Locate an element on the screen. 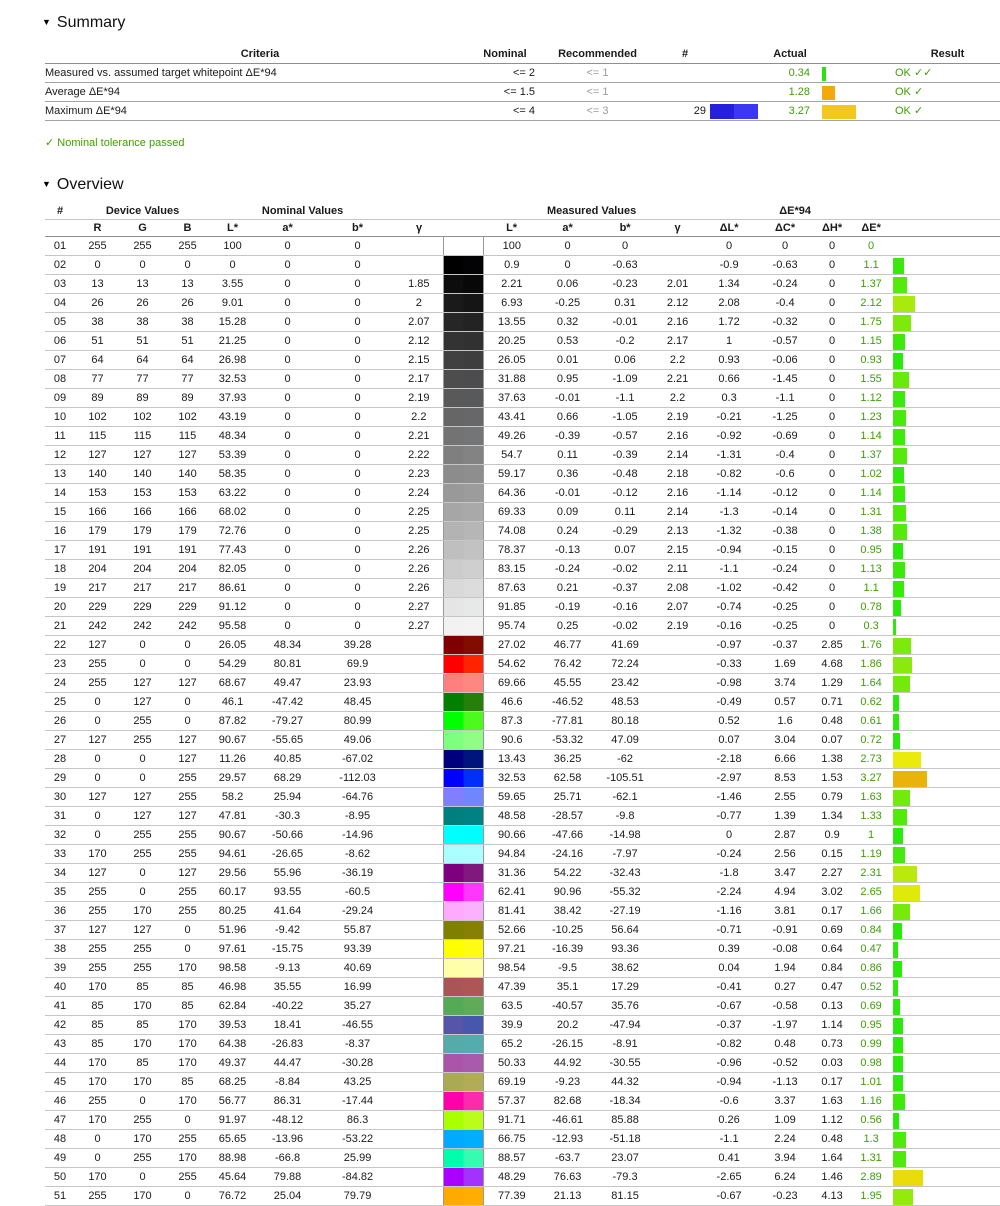 This screenshot has height=1206, width=1000. measured-L: 95.74 is located at coordinates (512, 626).